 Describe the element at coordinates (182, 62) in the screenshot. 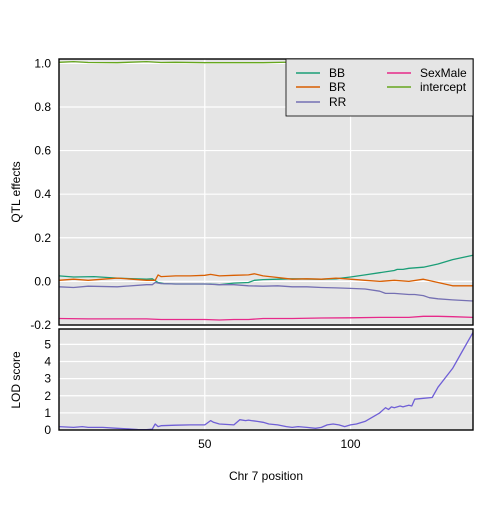

I see `series-line-intercept` at that location.